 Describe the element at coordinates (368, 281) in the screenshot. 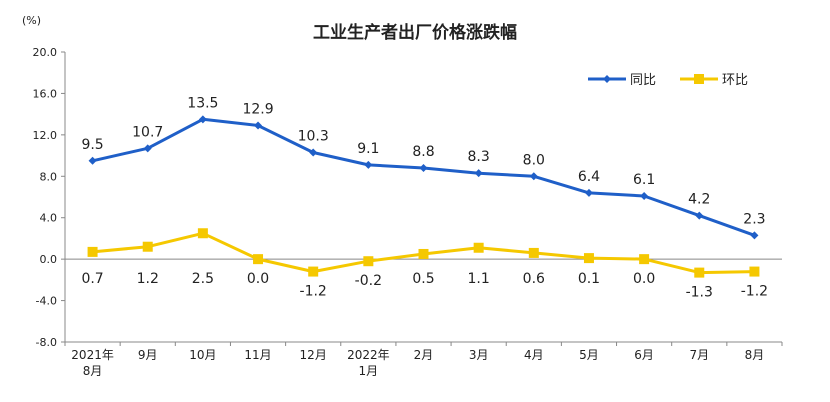

I see `data-label: -0.2` at that location.